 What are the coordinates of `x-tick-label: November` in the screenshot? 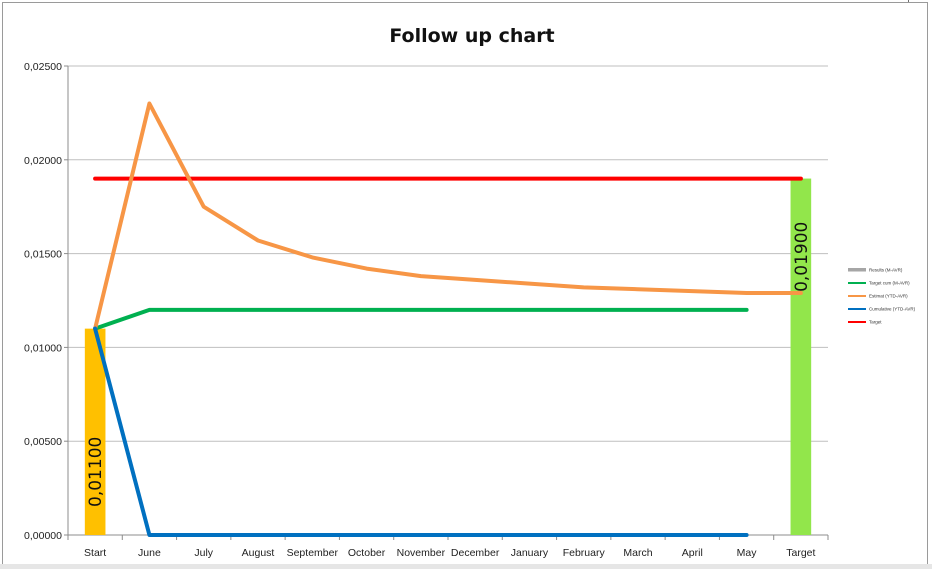 It's located at (421, 553).